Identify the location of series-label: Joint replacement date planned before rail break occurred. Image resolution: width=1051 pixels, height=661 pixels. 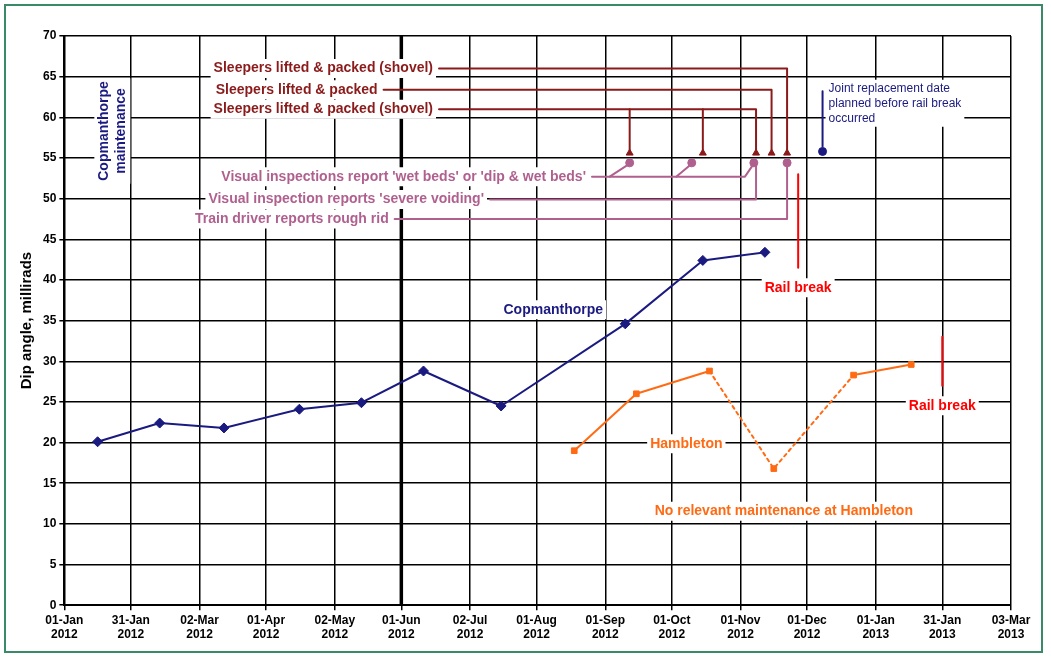
(895, 102).